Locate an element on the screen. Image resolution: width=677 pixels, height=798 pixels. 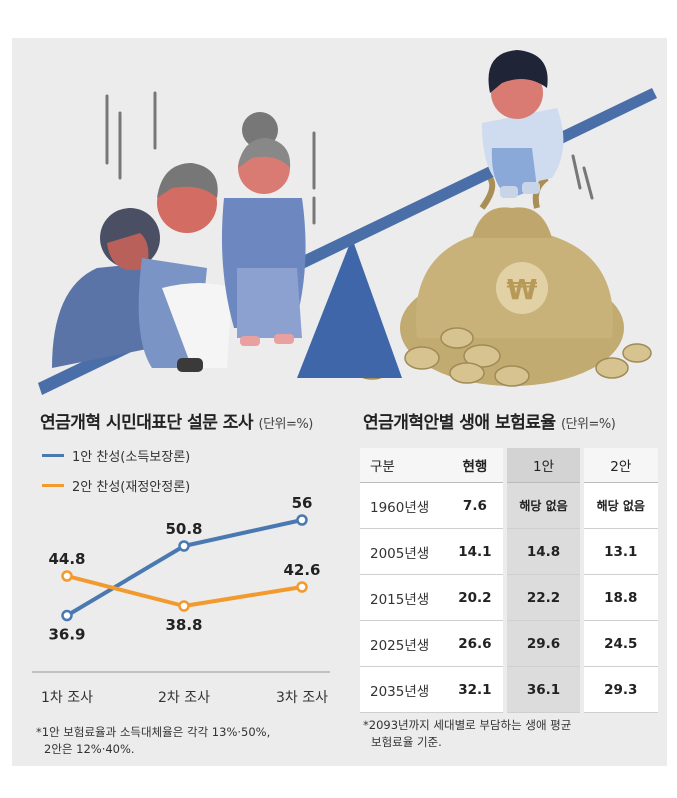
right-panel-title: 연금개혁안별 생애 보험료율 (단위=%) is located at coordinates (489, 420).